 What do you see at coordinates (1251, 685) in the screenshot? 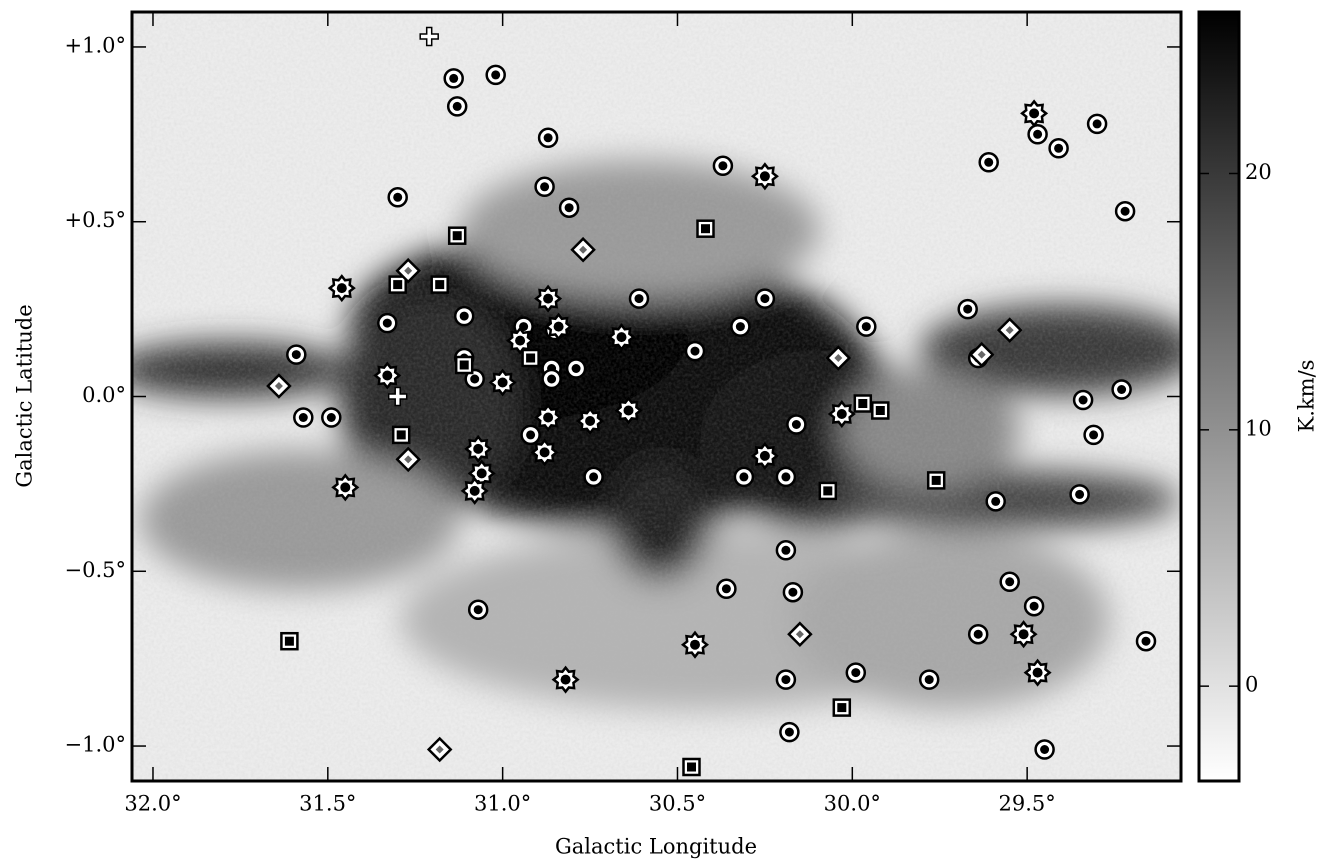
I see `colorbar-tick-label: 0` at bounding box center [1251, 685].